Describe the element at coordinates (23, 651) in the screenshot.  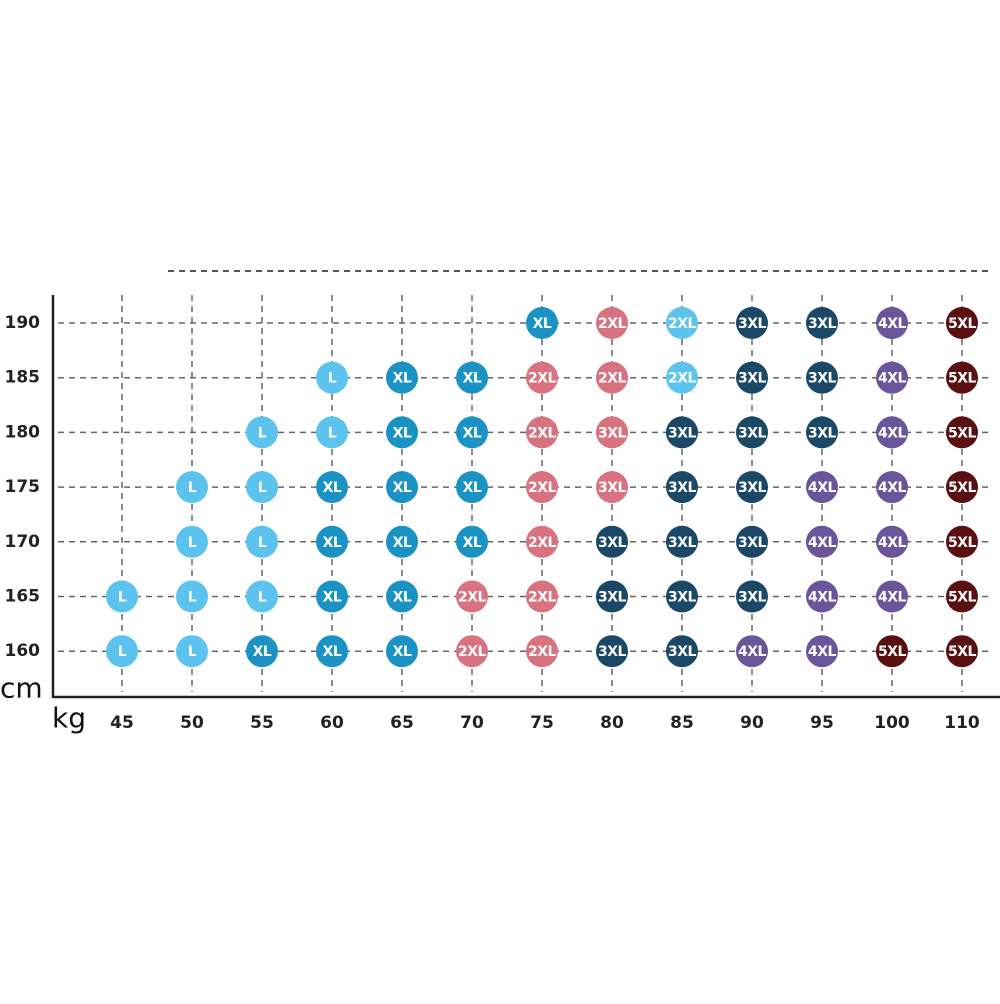
I see `row-label: 160` at that location.